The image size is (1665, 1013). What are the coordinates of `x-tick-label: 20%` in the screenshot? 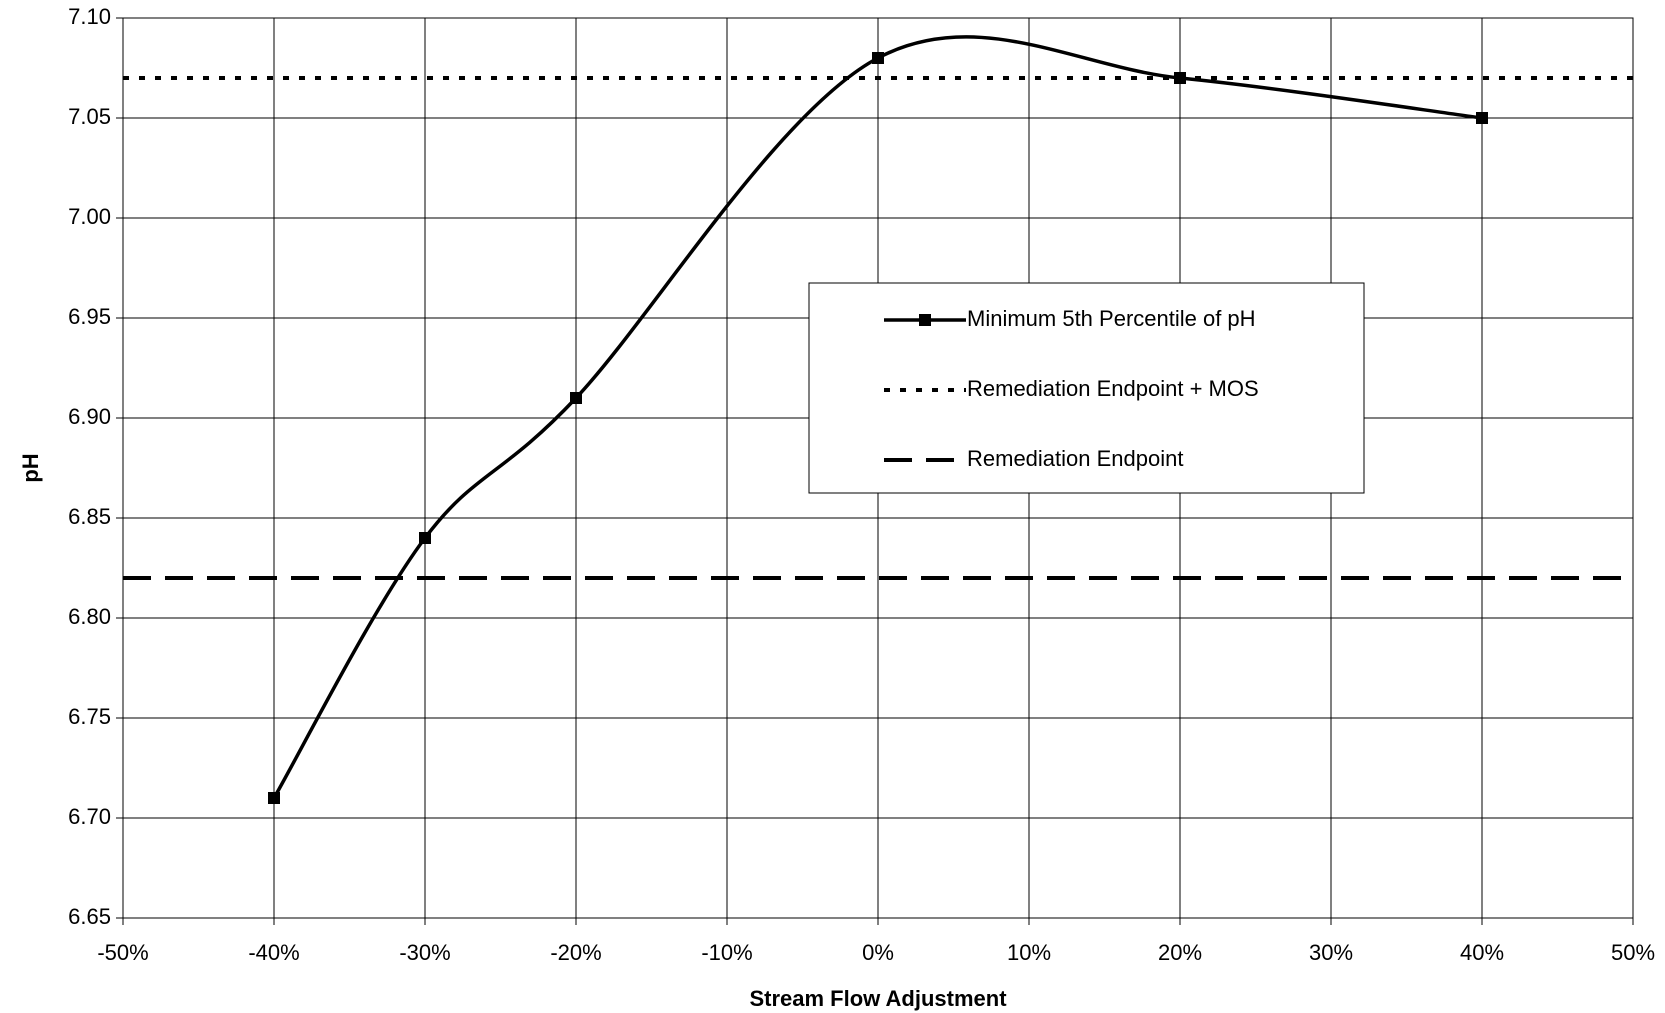 It's located at (1180, 952).